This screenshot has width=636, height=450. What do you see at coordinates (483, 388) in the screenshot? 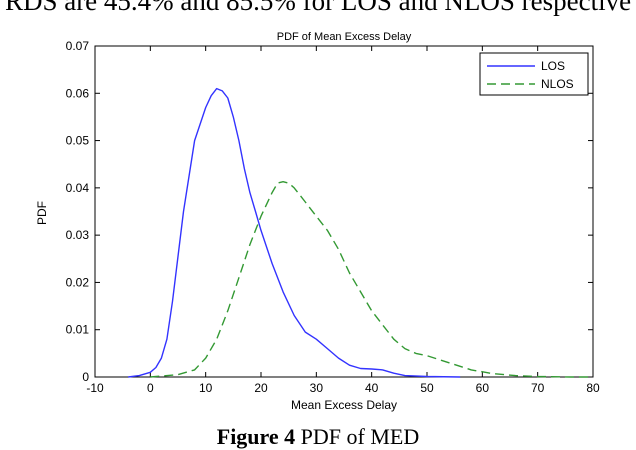
I see `x-tick-label: 60` at bounding box center [483, 388].